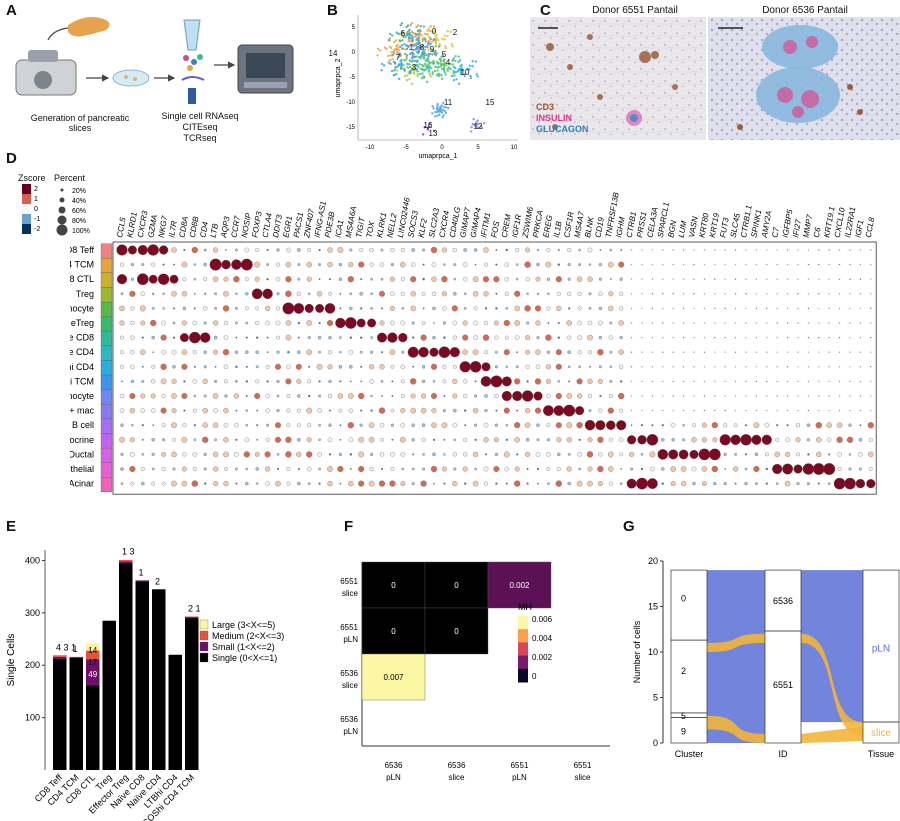  Describe the element at coordinates (106, 266) in the screenshot. I see `cell-type-color-bar` at that location.